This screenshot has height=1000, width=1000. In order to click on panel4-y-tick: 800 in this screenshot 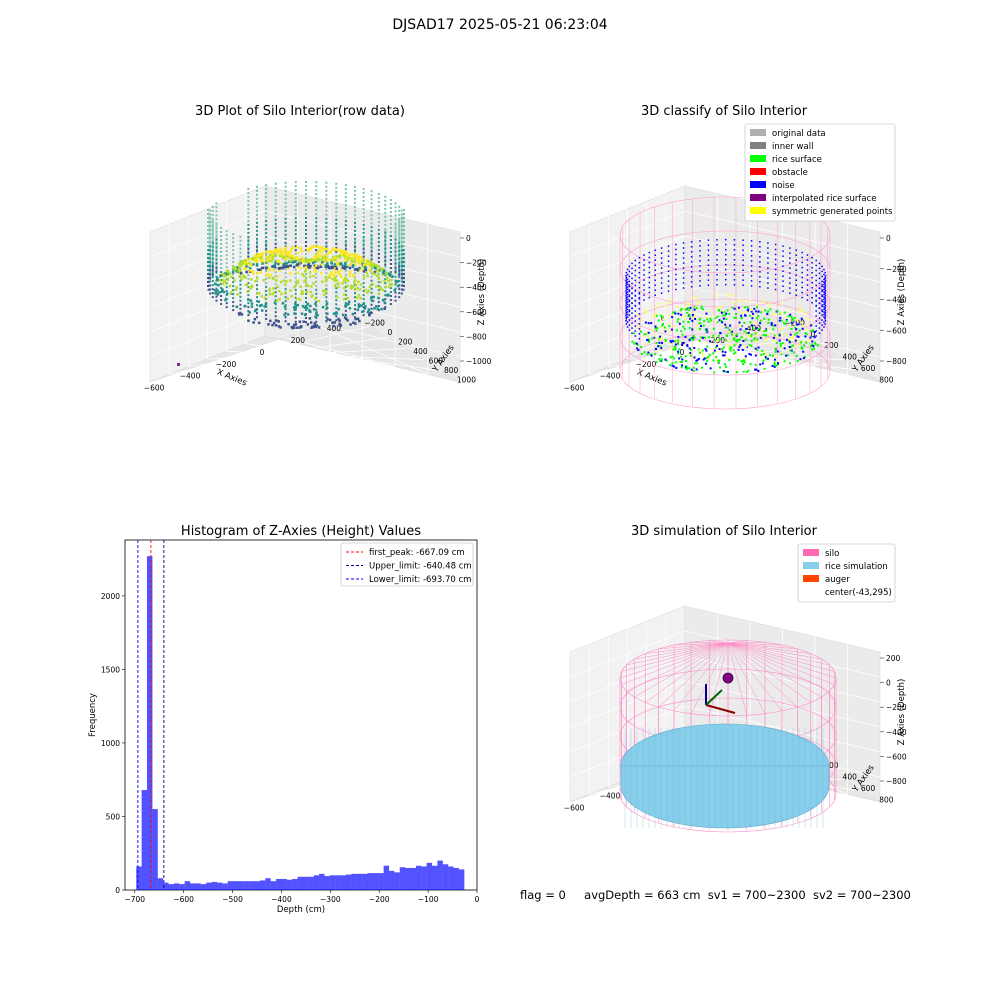, I will do `click(886, 799)`.